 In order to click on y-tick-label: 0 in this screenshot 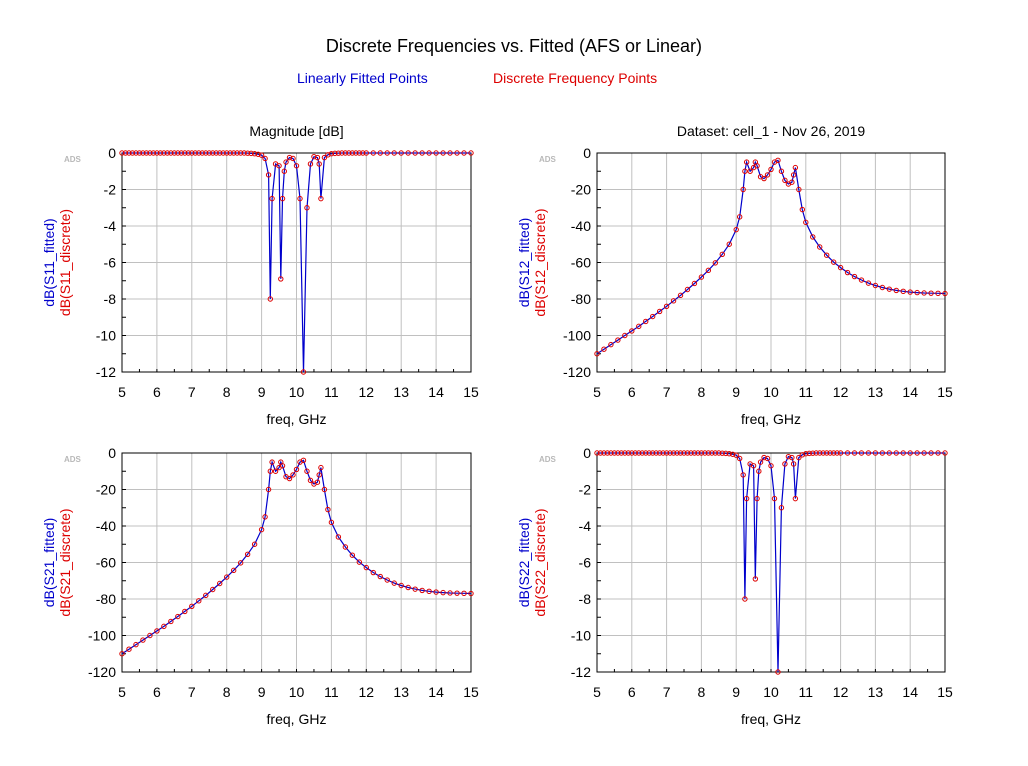, I will do `click(587, 153)`.